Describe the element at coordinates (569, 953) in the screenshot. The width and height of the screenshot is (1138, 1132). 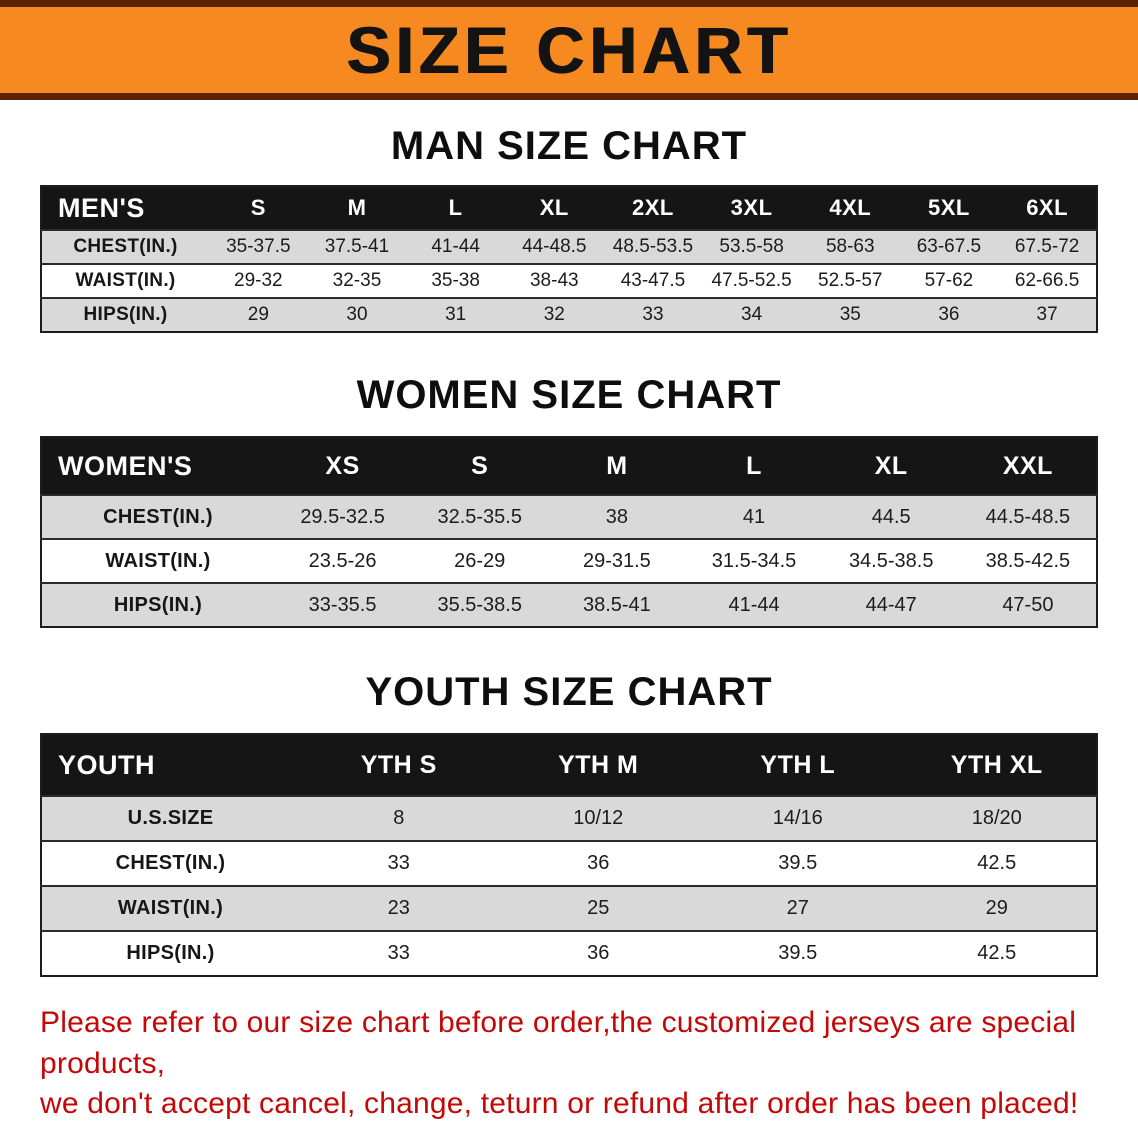
I see `table-row: HIPS(IN.) 33 36 39.5 42.5` at that location.